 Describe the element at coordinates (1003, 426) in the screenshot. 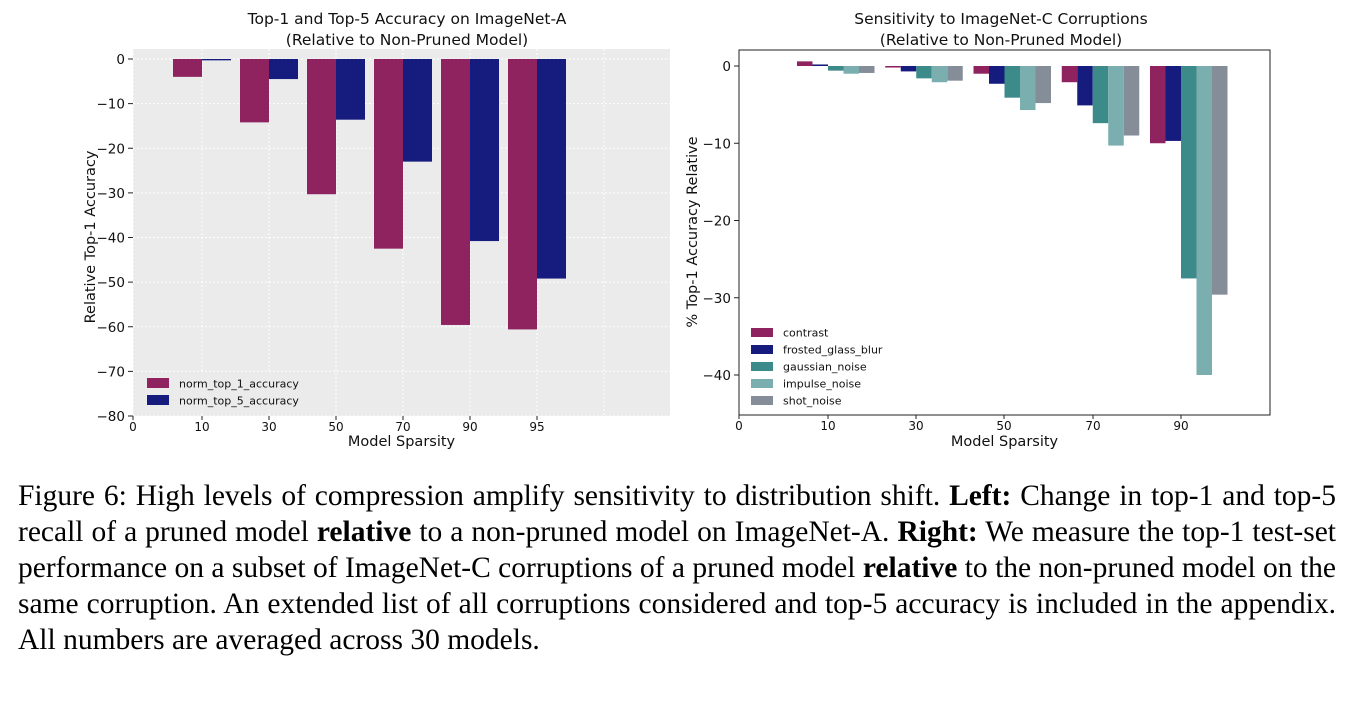

I see `right-xtick-label: 50` at that location.